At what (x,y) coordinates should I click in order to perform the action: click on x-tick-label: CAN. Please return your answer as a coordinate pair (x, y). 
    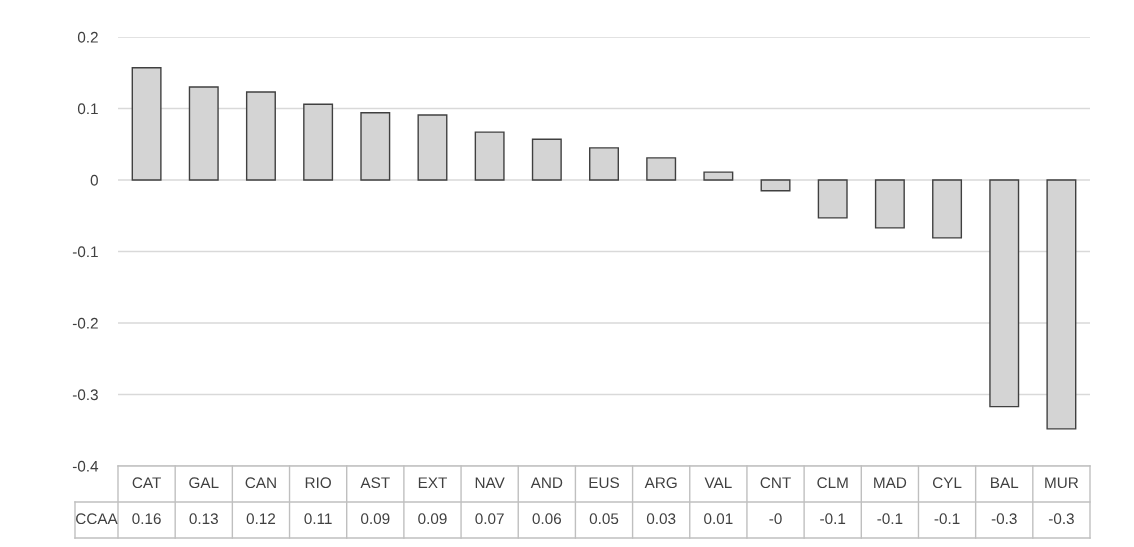
    Looking at the image, I should click on (260, 483).